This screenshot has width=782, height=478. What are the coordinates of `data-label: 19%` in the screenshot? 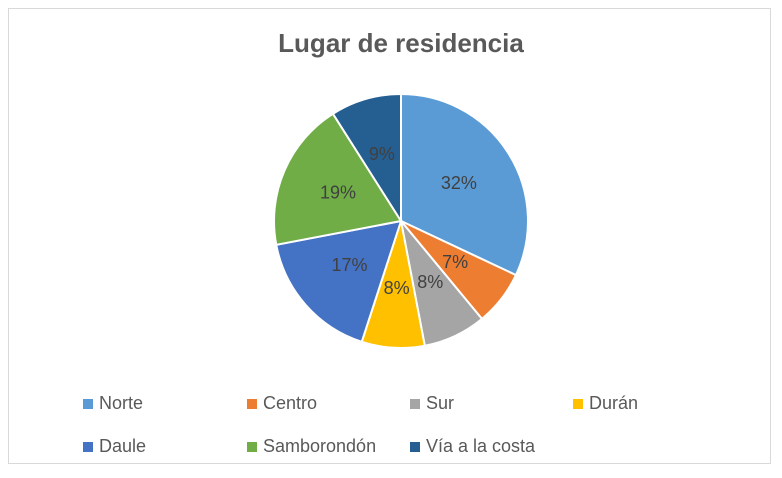 It's located at (338, 193).